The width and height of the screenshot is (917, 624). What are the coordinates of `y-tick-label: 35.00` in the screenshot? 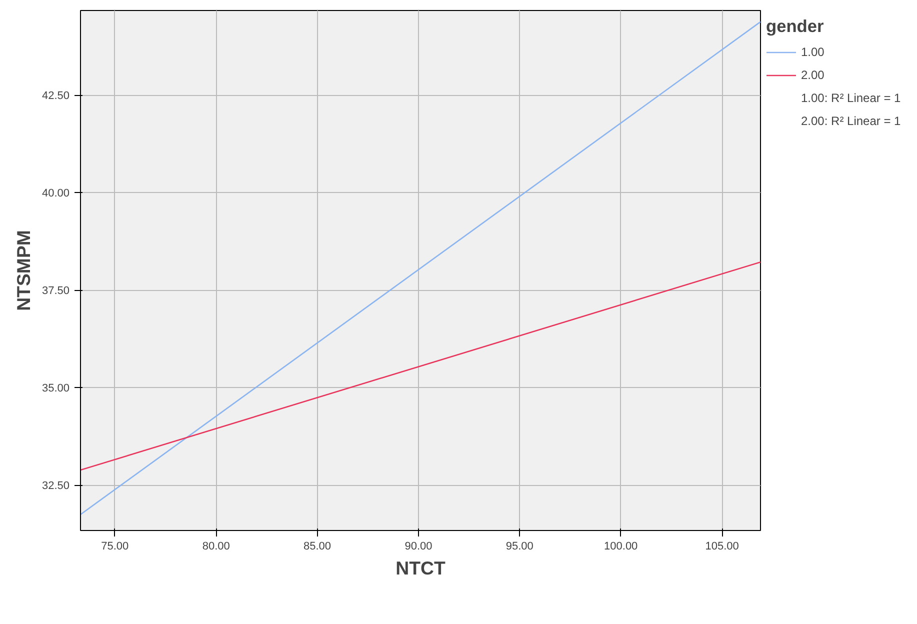 It's located at (56, 388).